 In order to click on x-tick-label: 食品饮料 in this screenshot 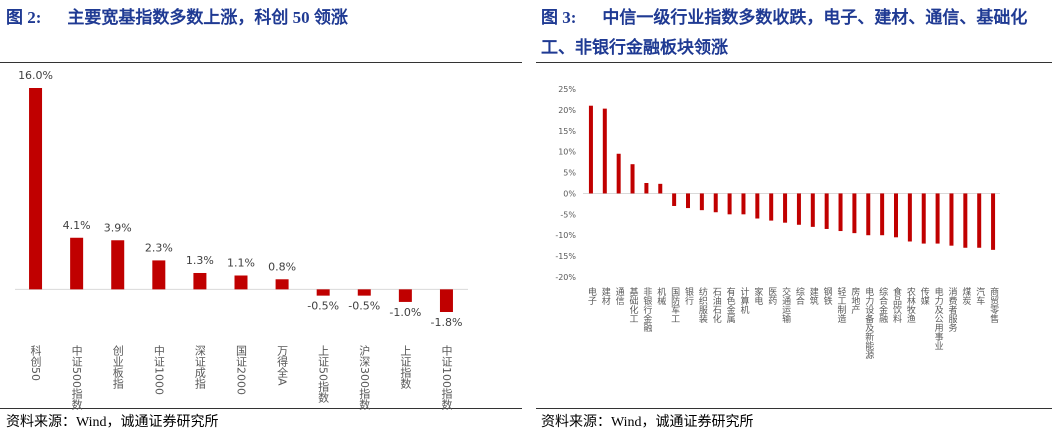, I will do `click(896, 305)`.